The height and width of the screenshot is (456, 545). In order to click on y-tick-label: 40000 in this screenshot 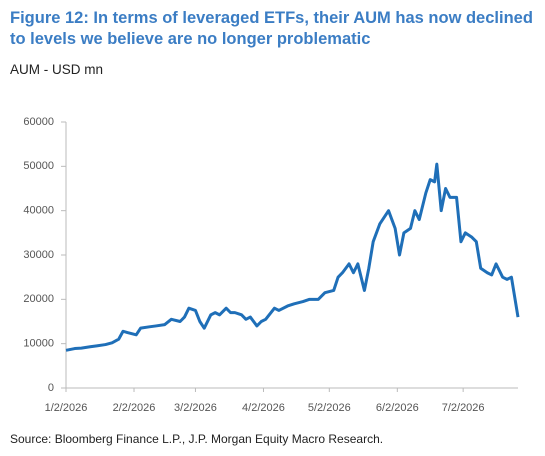, I will do `click(38, 211)`.